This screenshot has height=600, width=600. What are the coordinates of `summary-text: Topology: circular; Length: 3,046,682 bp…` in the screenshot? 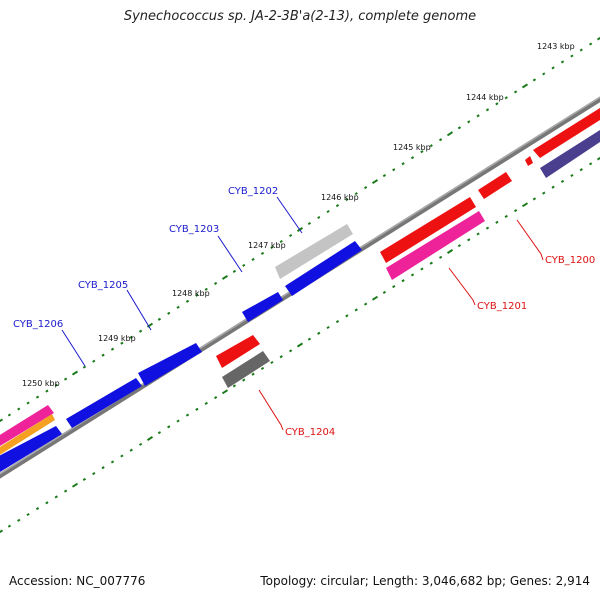 It's located at (425, 581).